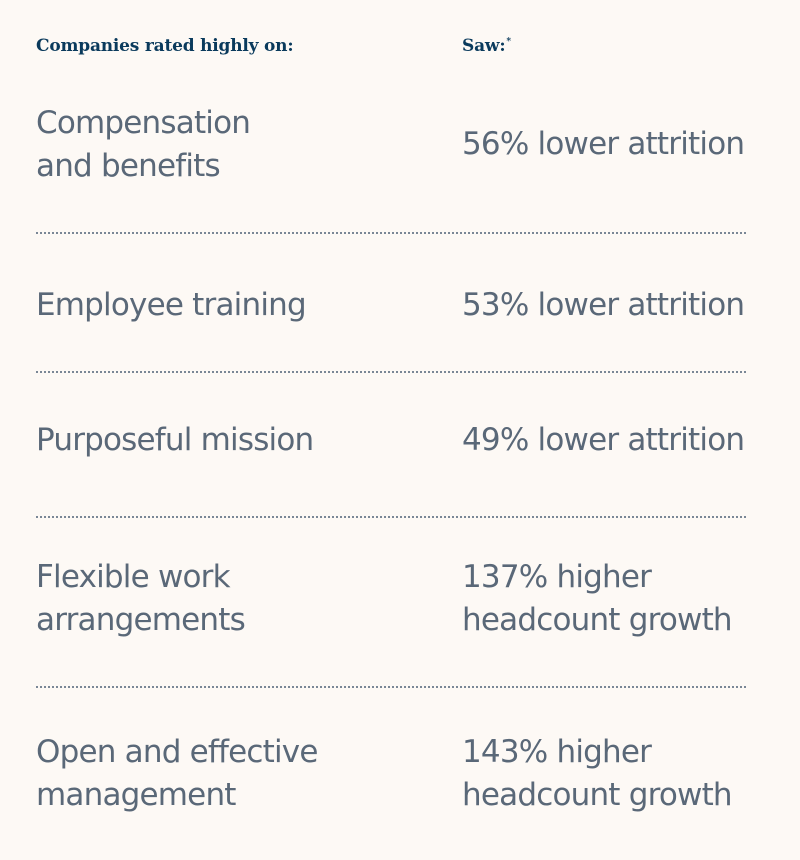 This screenshot has width=800, height=860. I want to click on factor-line: Employee training, so click(171, 305).